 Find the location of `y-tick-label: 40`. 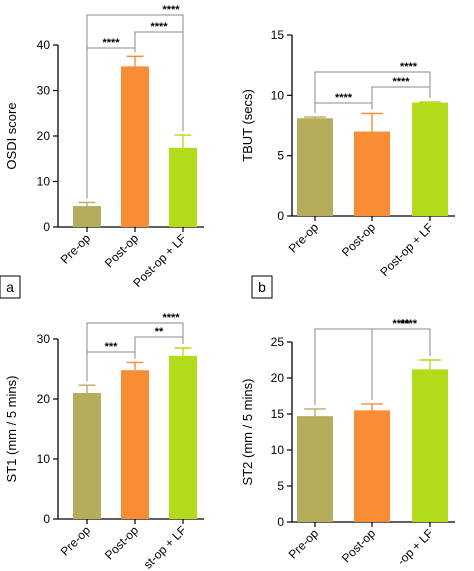

y-tick-label: 40 is located at coordinates (44, 45).